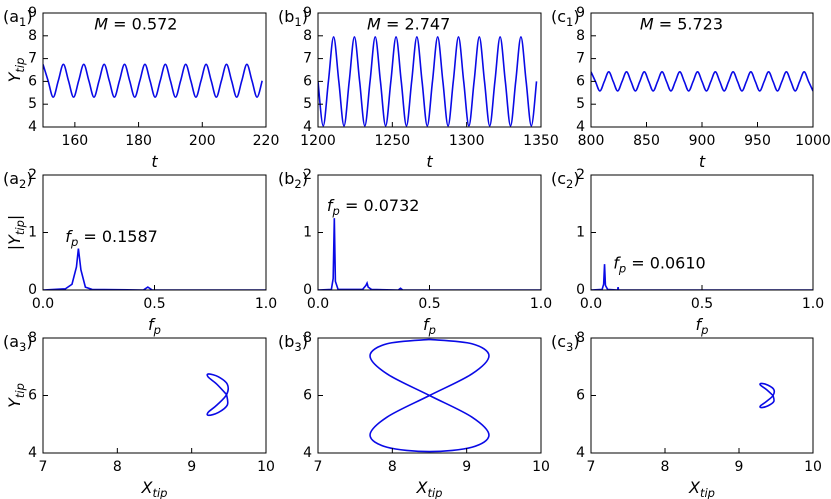 The width and height of the screenshot is (831, 499). What do you see at coordinates (202, 141) in the screenshot?
I see `x-tick-label: 200` at bounding box center [202, 141].